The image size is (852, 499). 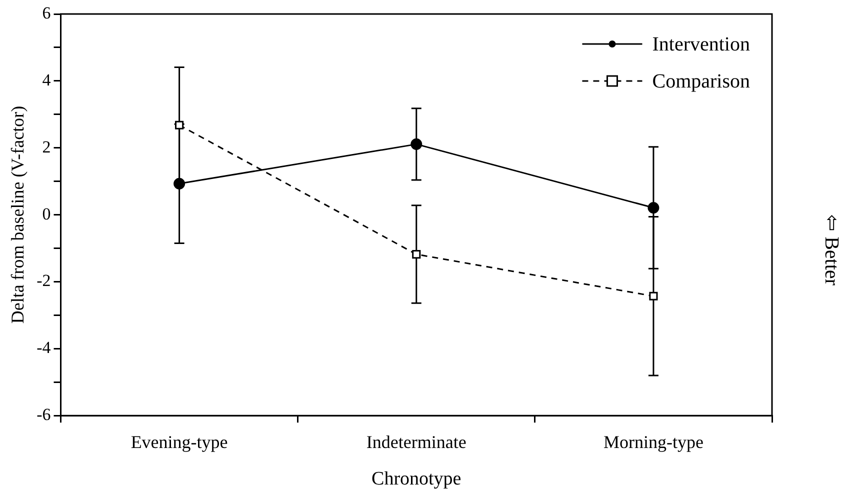 What do you see at coordinates (18, 215) in the screenshot?
I see `y-axis-title: Delta from baseline (V-factor)` at bounding box center [18, 215].